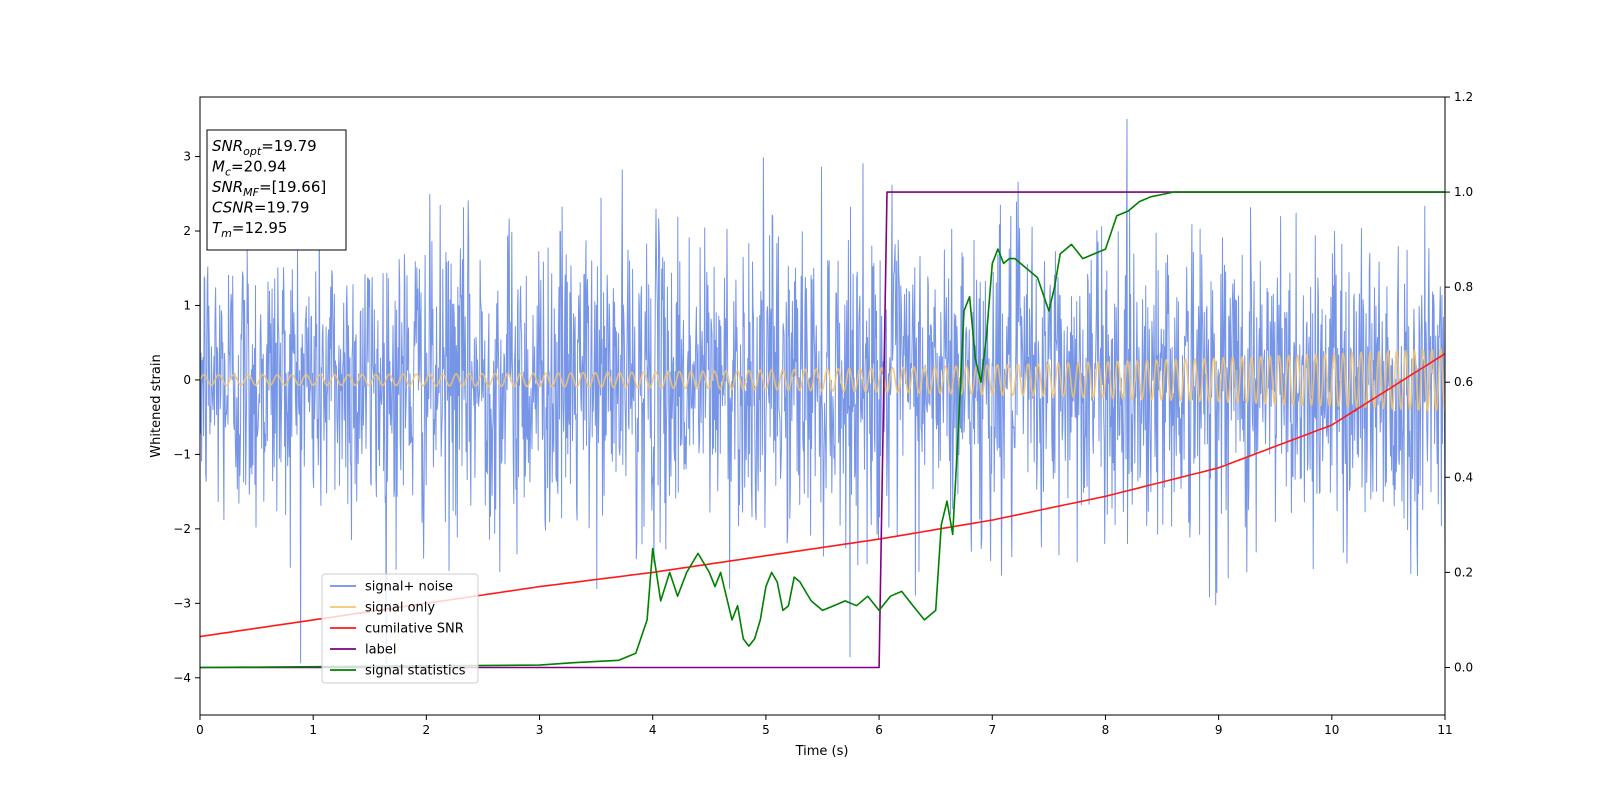  What do you see at coordinates (182, 678) in the screenshot?
I see `y-left-tick-label: −4` at bounding box center [182, 678].